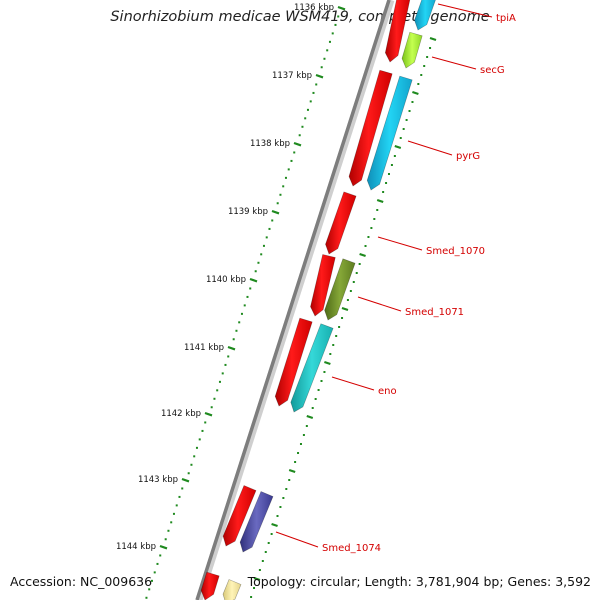 The image size is (600, 600). I want to click on gene-arrow-pyrG-adj, so click(370, 128).